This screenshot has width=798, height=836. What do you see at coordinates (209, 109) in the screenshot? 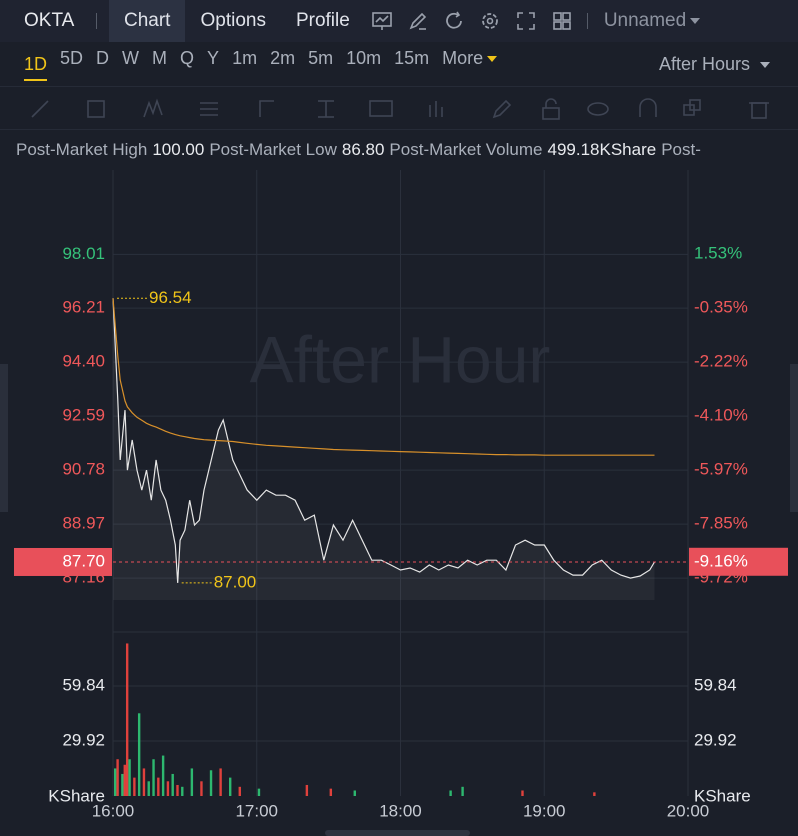
I see `tool-fib` at bounding box center [209, 109].